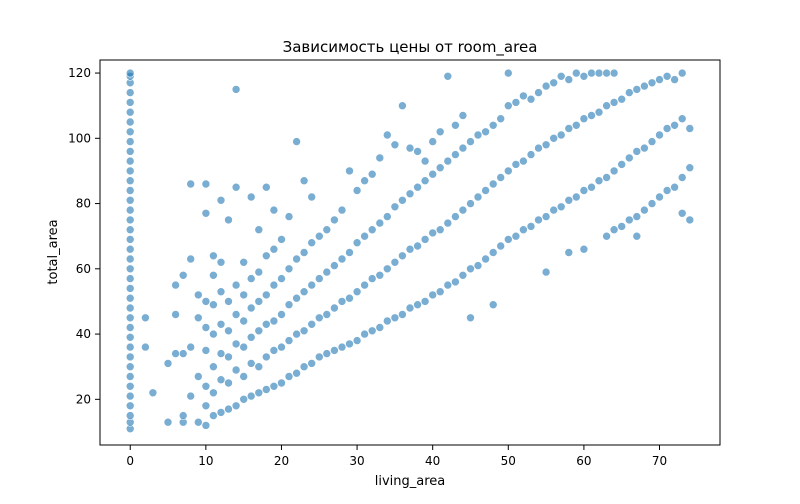 The height and width of the screenshot is (504, 800). What do you see at coordinates (83, 269) in the screenshot?
I see `y-tick-label: 60` at bounding box center [83, 269].